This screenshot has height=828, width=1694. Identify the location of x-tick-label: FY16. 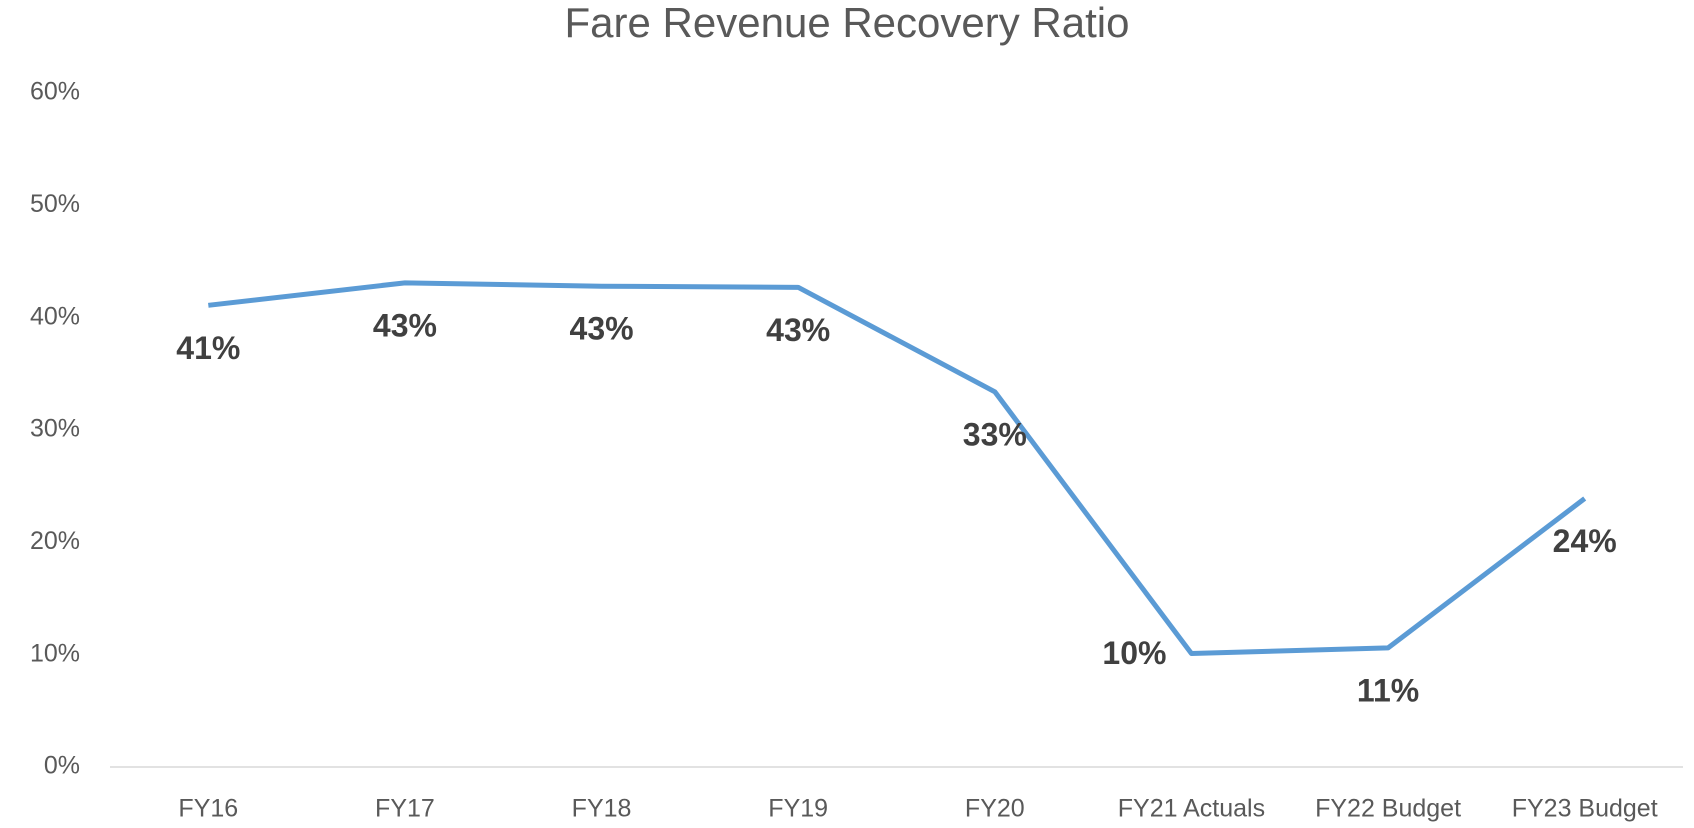
(208, 809).